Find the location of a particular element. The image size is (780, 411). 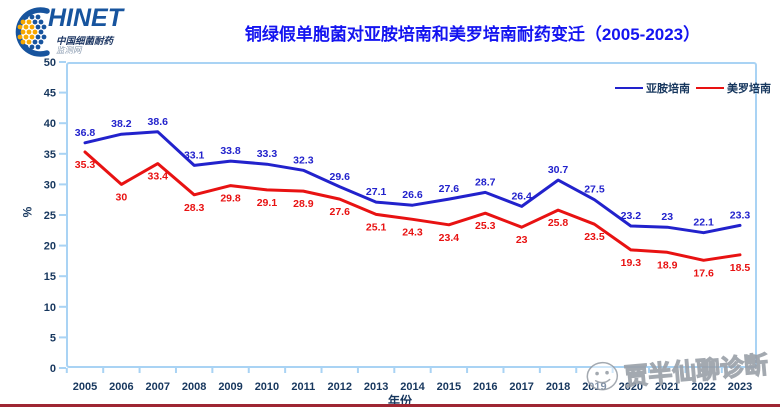

data-label-0: 38.2 is located at coordinates (121, 124).